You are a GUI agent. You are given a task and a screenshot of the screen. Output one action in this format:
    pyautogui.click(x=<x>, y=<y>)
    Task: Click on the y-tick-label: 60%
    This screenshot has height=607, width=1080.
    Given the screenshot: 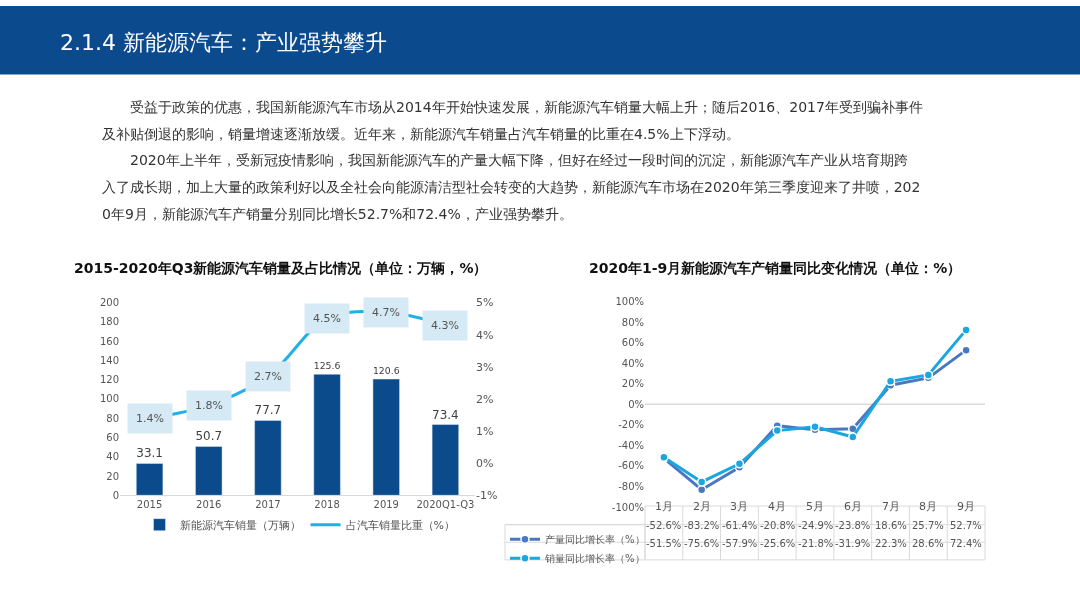 What is the action you would take?
    pyautogui.click(x=632, y=343)
    